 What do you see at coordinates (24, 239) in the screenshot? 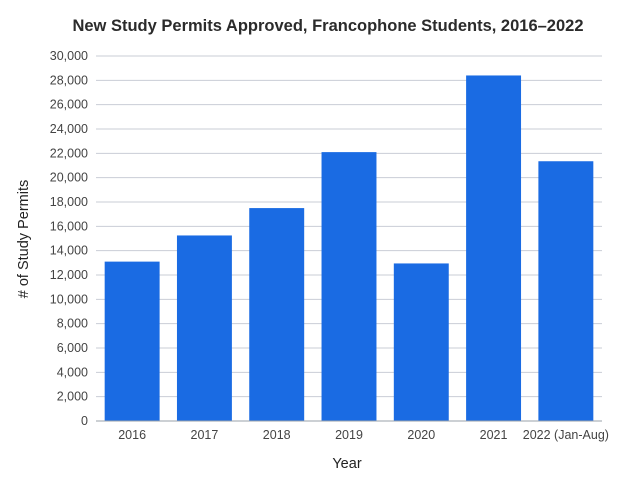
I see `y-axis-label: # of Study Permits` at bounding box center [24, 239].